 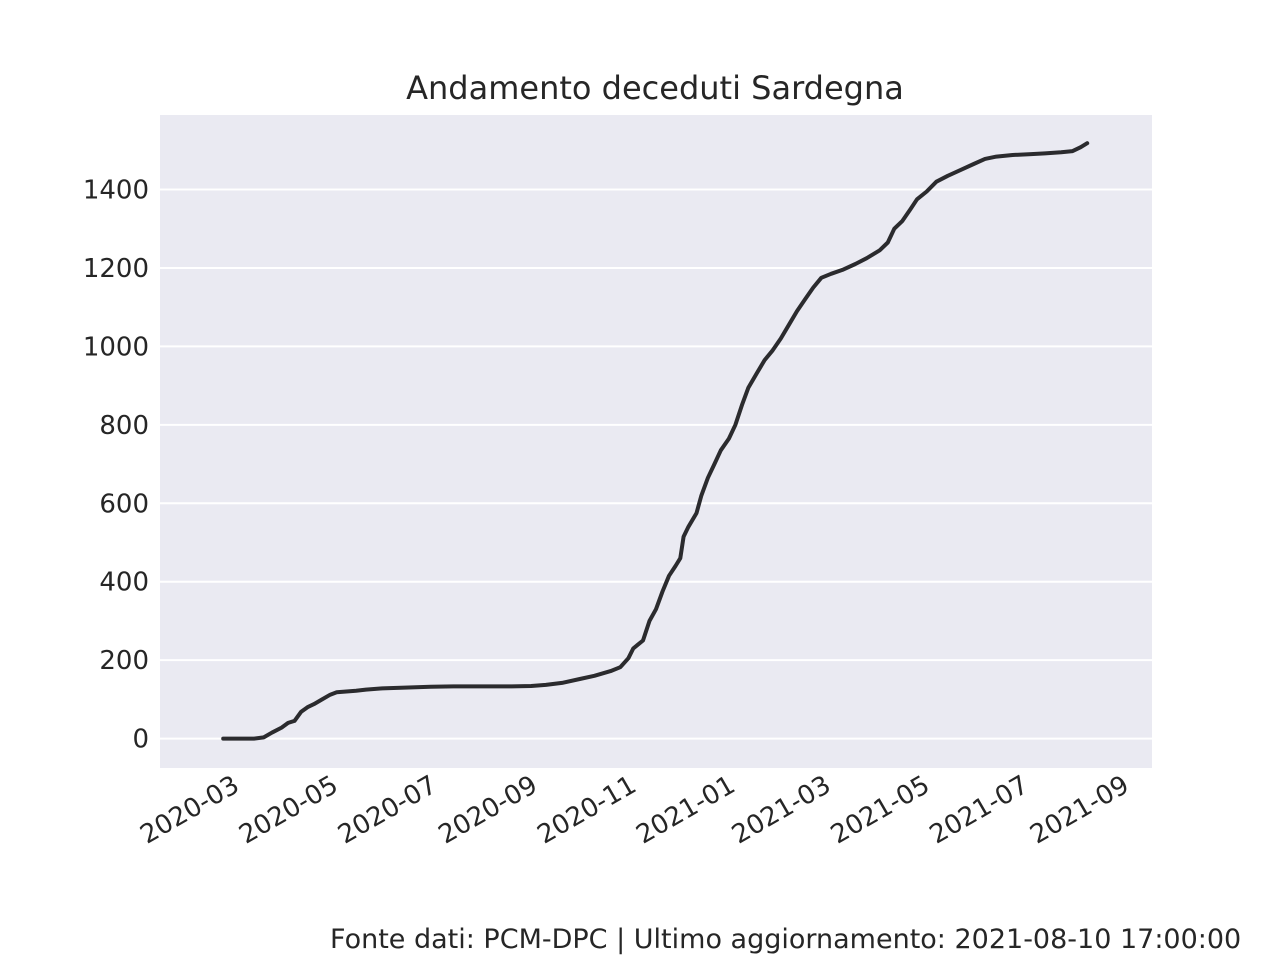 I want to click on x-tick-label: 2020-05, so click(x=288, y=810).